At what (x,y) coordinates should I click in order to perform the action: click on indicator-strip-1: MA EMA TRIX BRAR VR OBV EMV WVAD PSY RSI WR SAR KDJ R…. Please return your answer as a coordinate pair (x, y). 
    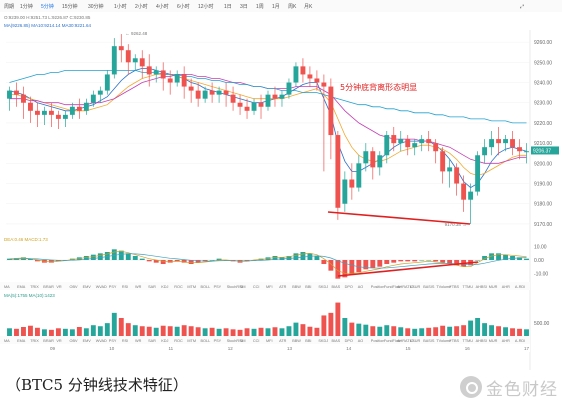
    Looking at the image, I should click on (265, 286).